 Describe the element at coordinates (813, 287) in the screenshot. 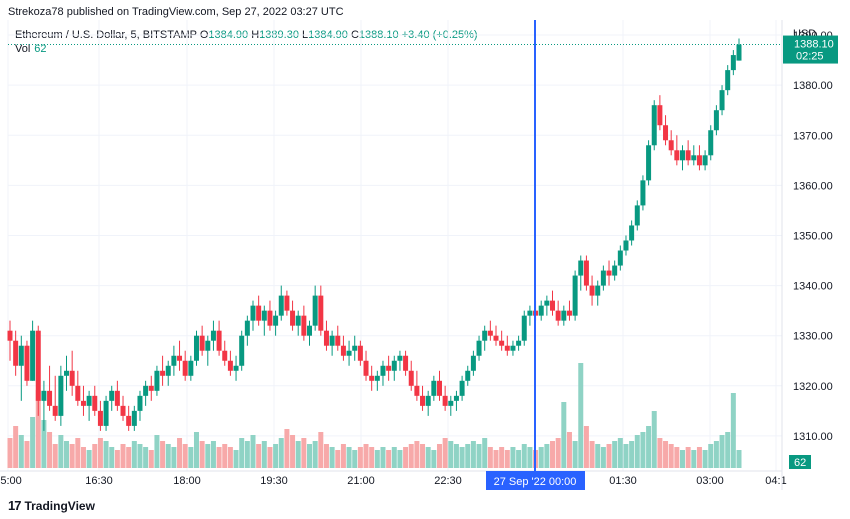

I see `y-tick-label: 1340.00` at that location.